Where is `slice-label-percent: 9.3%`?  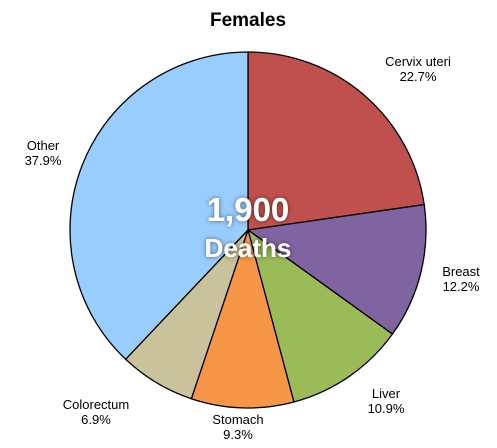 slice-label-percent: 9.3% is located at coordinates (238, 434).